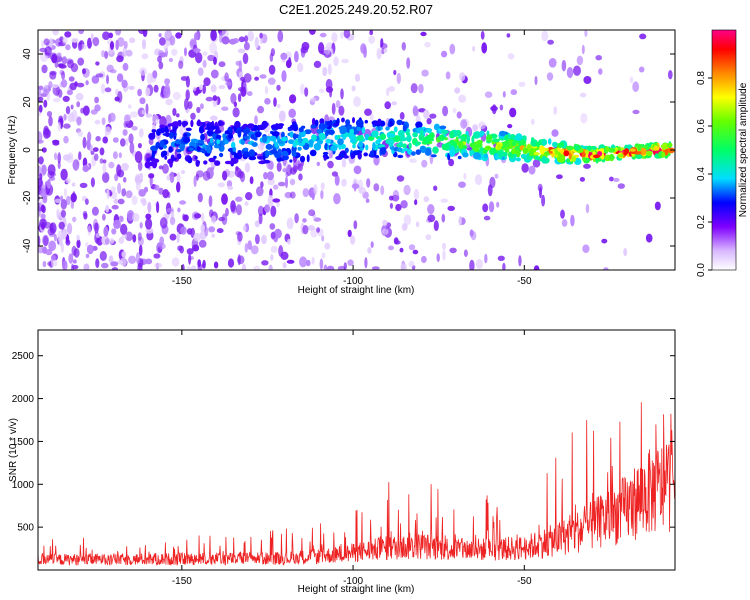  I want to click on spectrogram-ytick-label: 0, so click(27, 150).